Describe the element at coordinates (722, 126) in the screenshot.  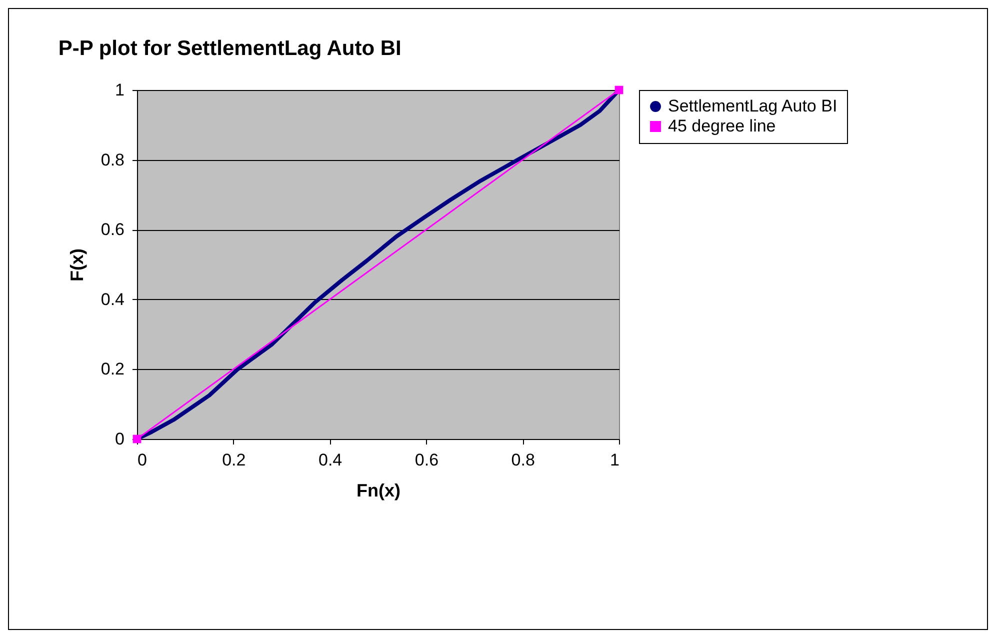
I see `legend-label: 45 degree line` at that location.